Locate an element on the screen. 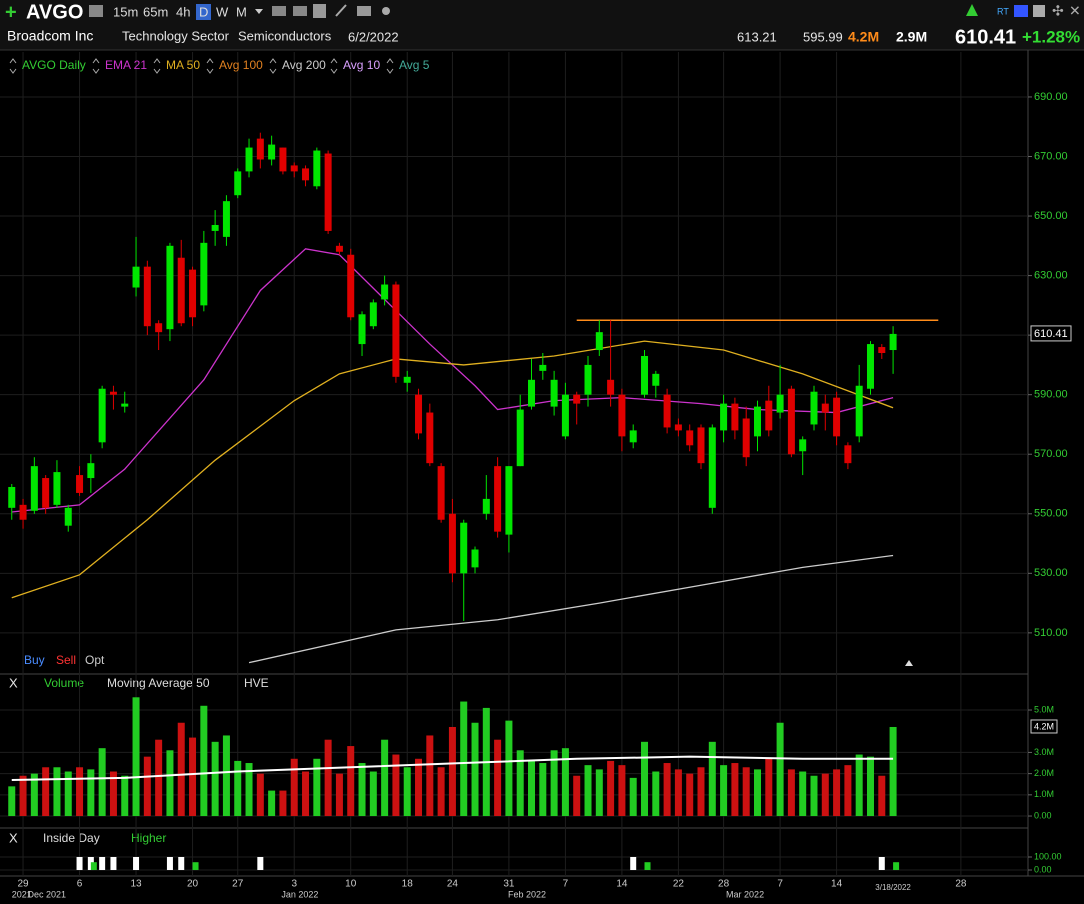 The width and height of the screenshot is (1084, 904). month-label: Feb 2022 is located at coordinates (527, 894).